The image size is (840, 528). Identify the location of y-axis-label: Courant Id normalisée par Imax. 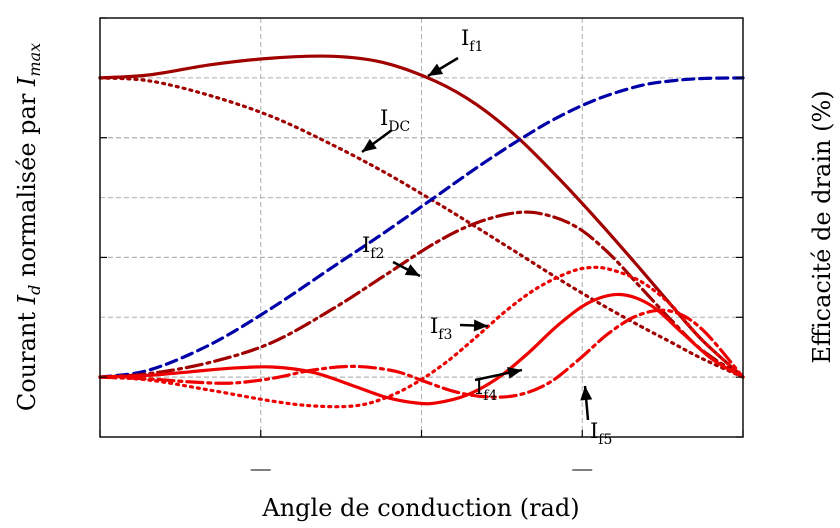
(28, 227).